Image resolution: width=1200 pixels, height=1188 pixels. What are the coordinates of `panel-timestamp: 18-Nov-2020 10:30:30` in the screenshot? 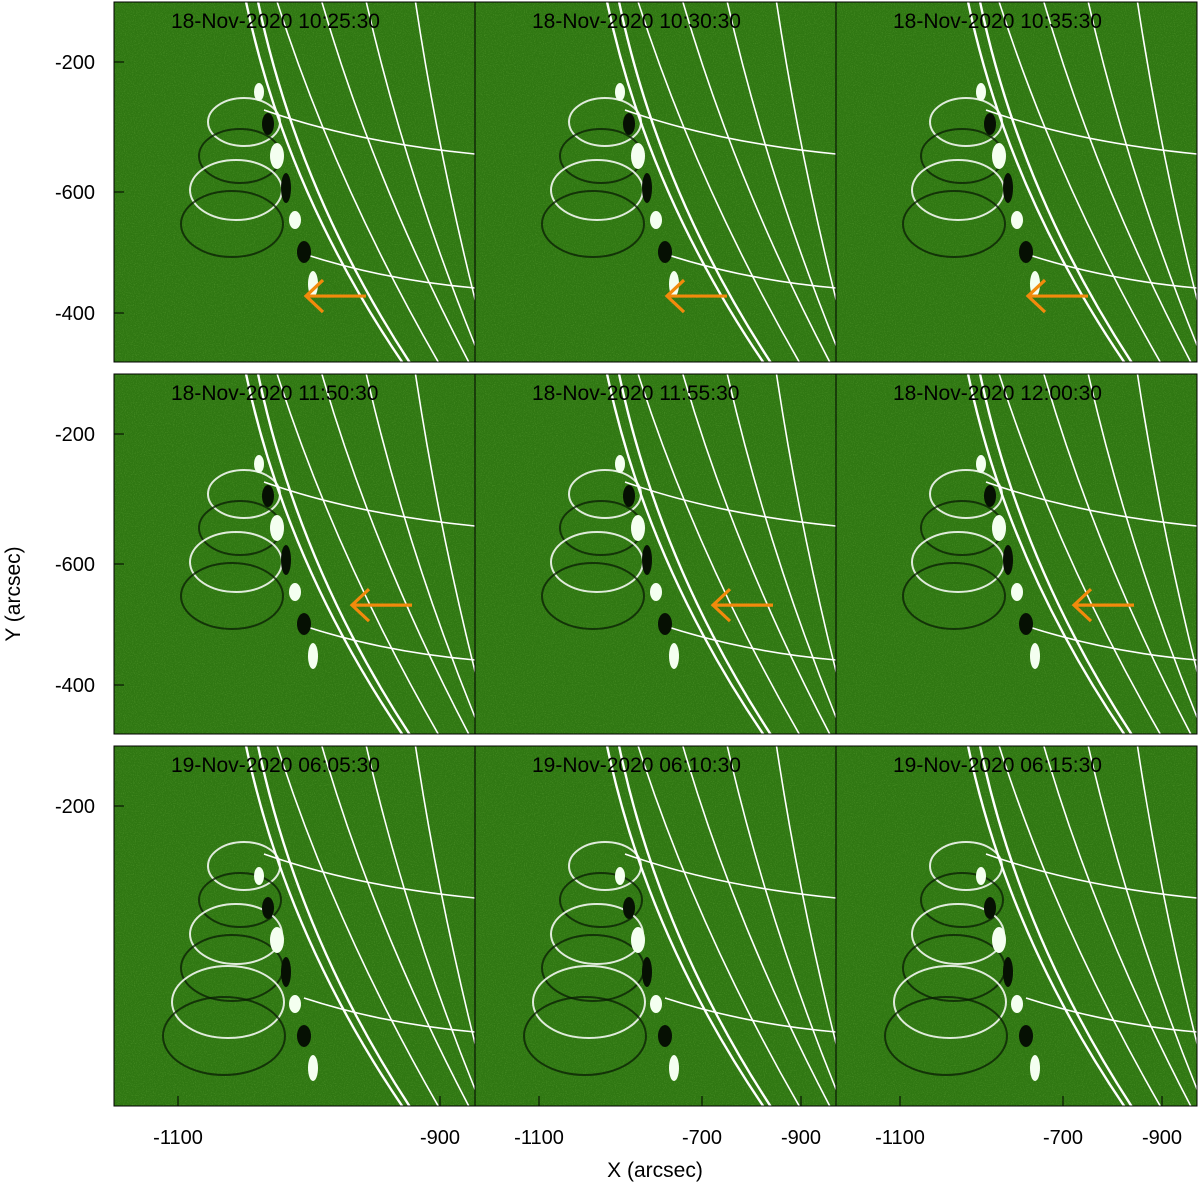 It's located at (636, 21).